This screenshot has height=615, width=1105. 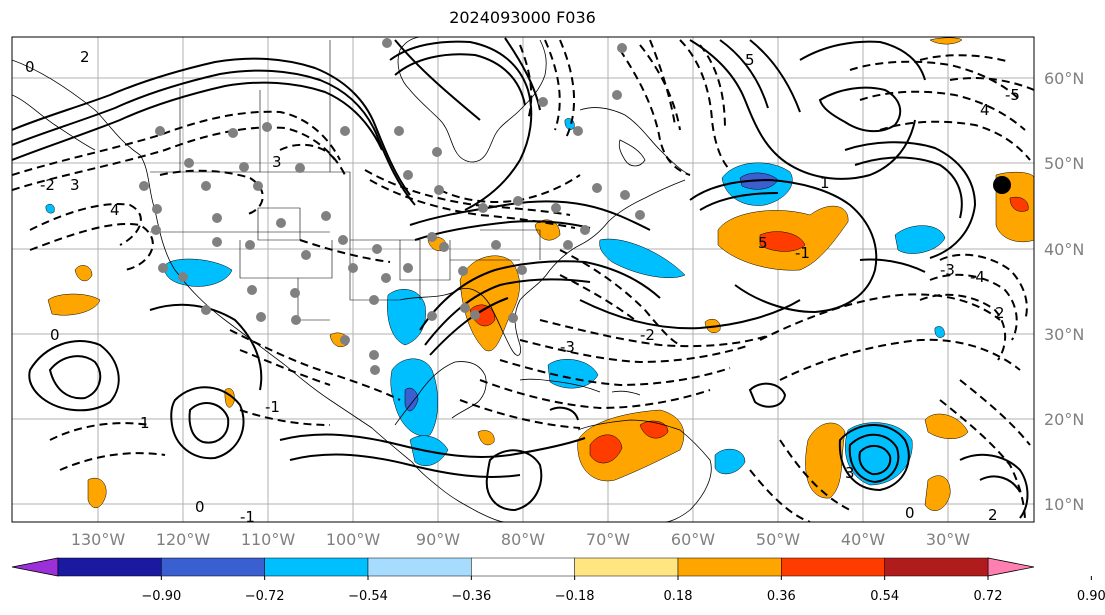 I want to click on lon-label: 30°W, so click(x=948, y=539).